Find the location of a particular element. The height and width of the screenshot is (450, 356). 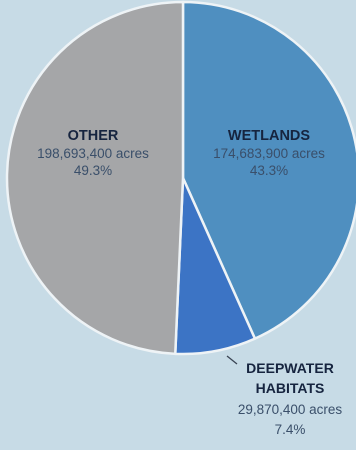

leader-line-deepwater-habitats is located at coordinates (232, 360).